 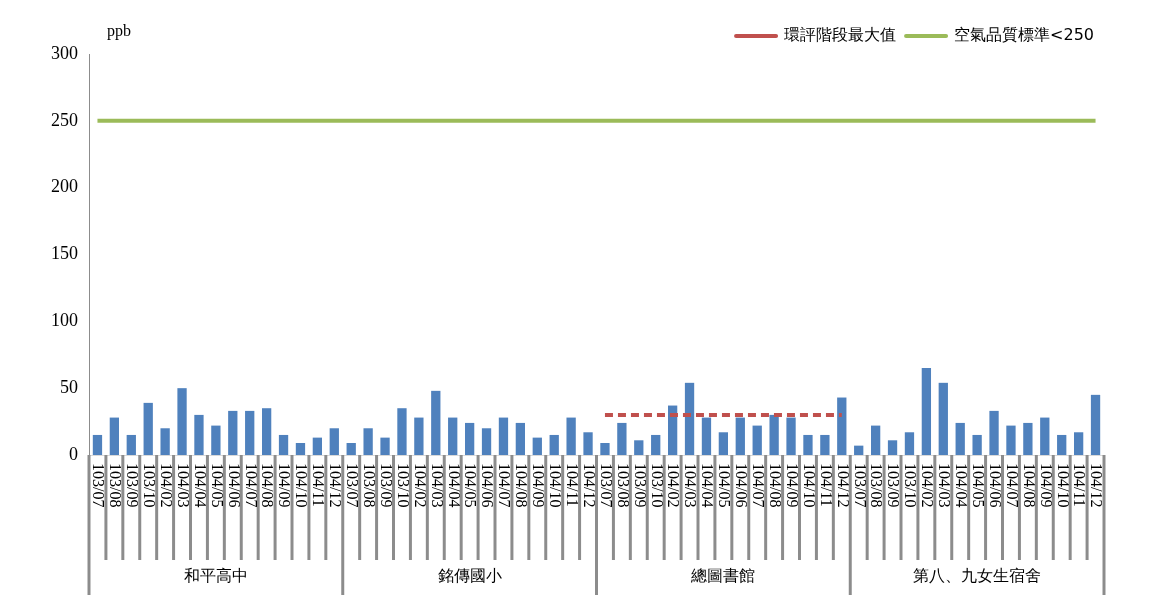 I want to click on y-tick-label: 50, so click(x=69, y=386).